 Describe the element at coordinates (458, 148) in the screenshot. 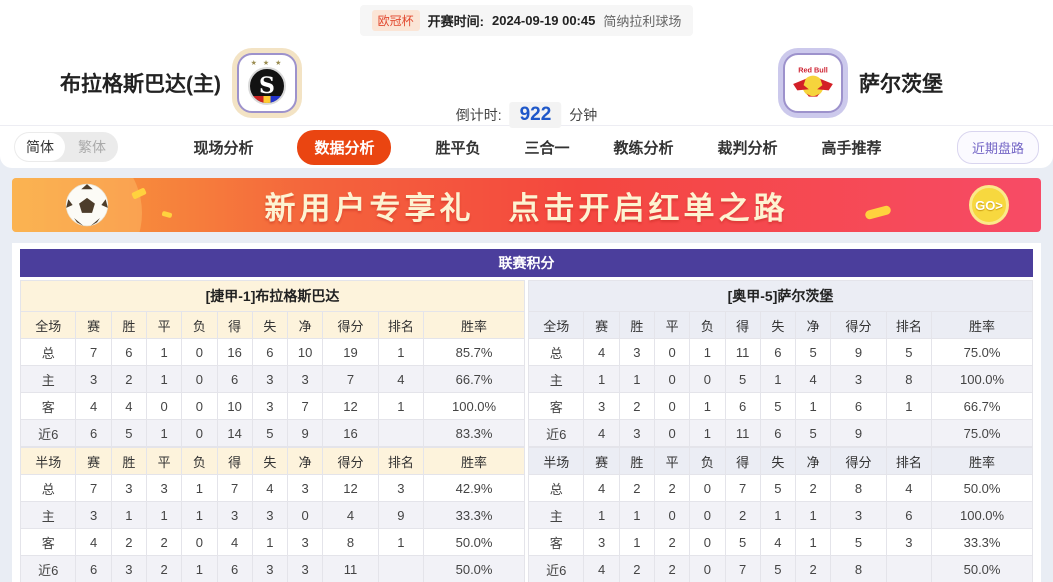

I see `tab-win-draw-lose: 胜平负` at that location.